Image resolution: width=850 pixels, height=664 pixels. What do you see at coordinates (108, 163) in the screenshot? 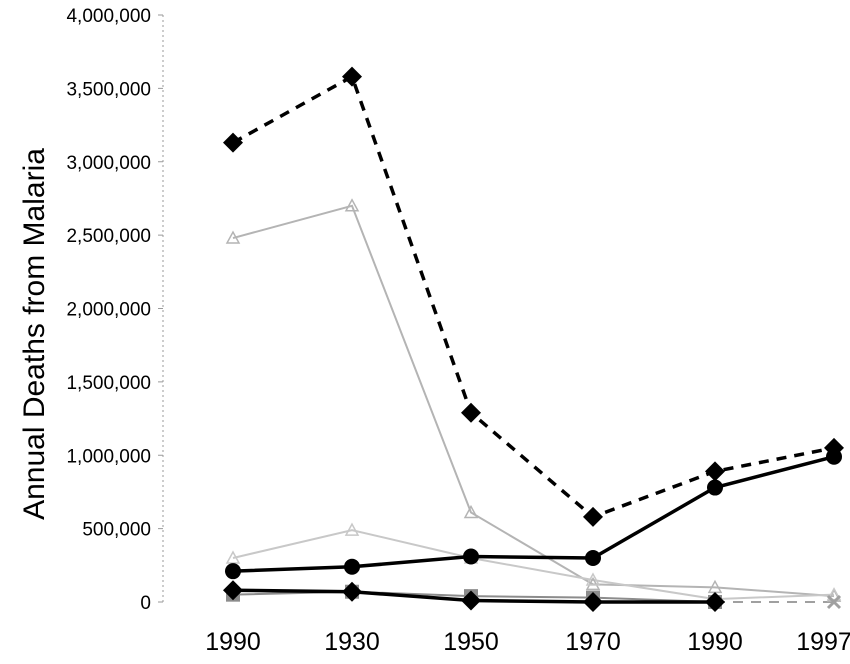
I see `y-tick-label: 3,000,000` at bounding box center [108, 163].